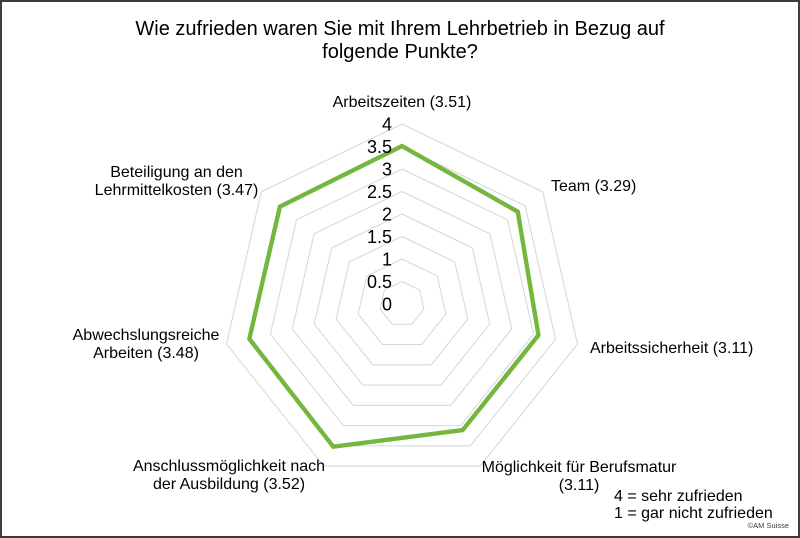  Describe the element at coordinates (594, 186) in the screenshot. I see `axis-label-team: Team (3.29)` at that location.